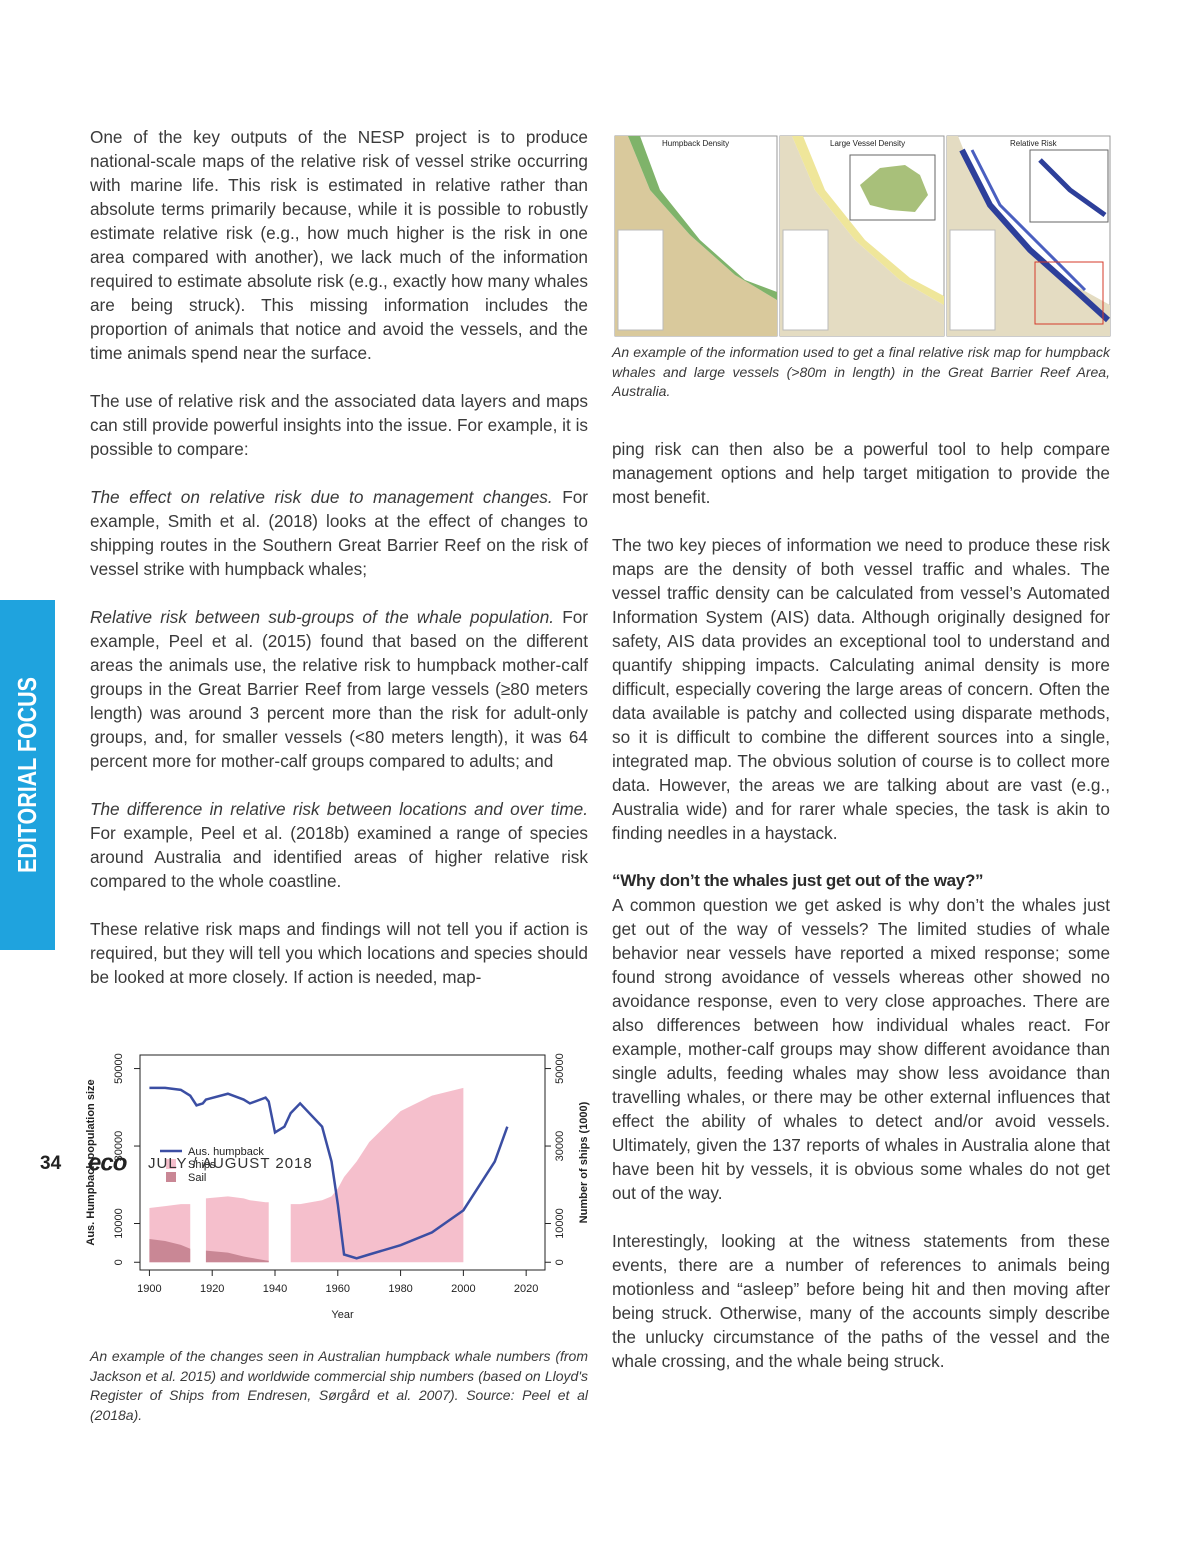 Image resolution: width=1200 pixels, height=1558 pixels. Describe the element at coordinates (867, 143) in the screenshot. I see `panel-title: Large Vessel Density` at that location.